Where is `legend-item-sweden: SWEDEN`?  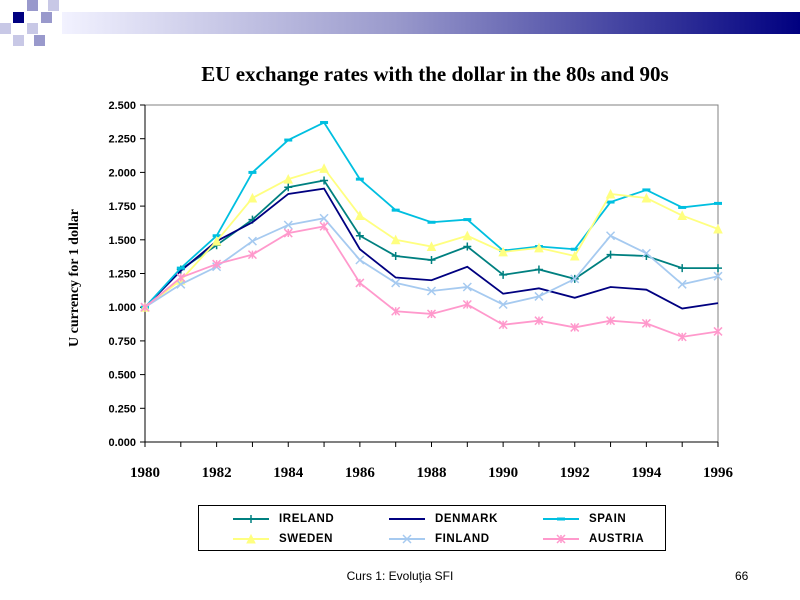 legend-item-sweden: SWEDEN is located at coordinates (281, 539).